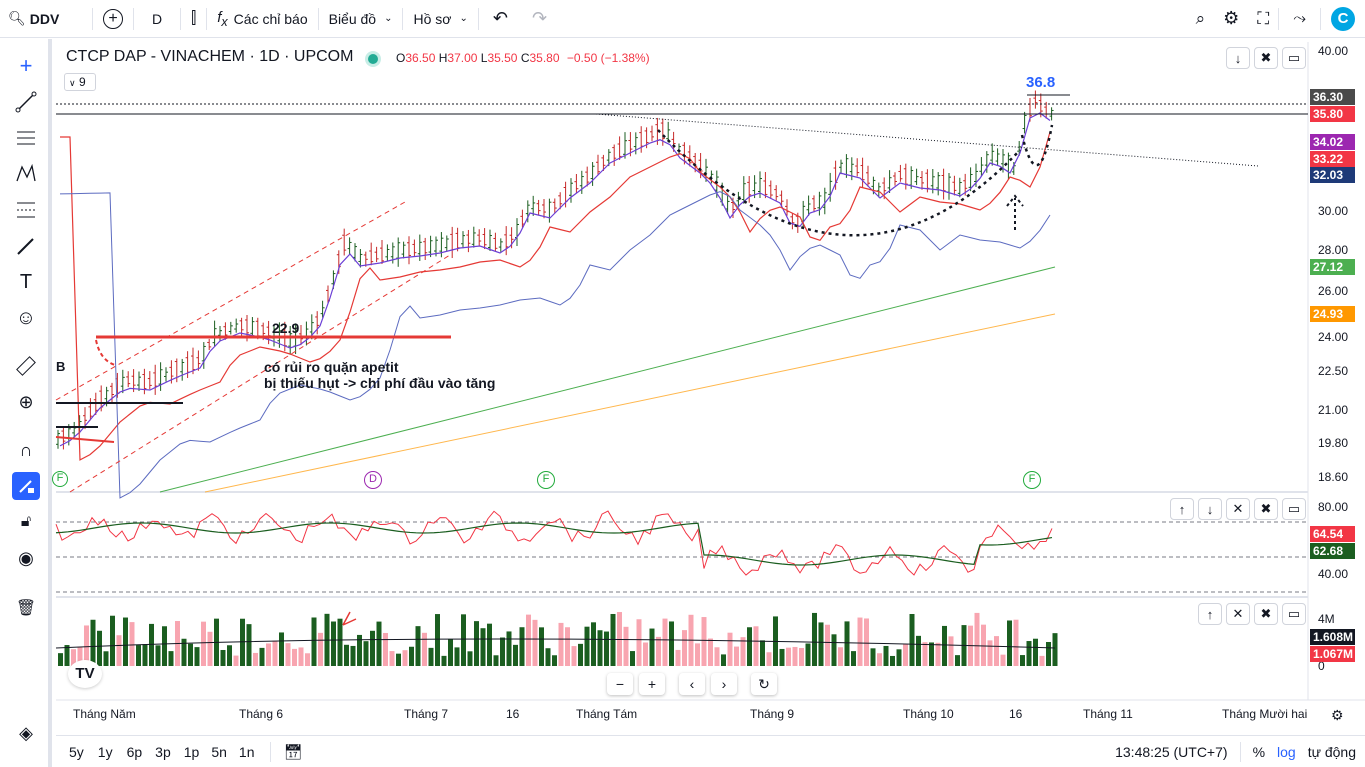 Image resolution: width=1365 pixels, height=767 pixels. Describe the element at coordinates (1263, 19) in the screenshot. I see `fullscreen-button: ⛶` at that location.